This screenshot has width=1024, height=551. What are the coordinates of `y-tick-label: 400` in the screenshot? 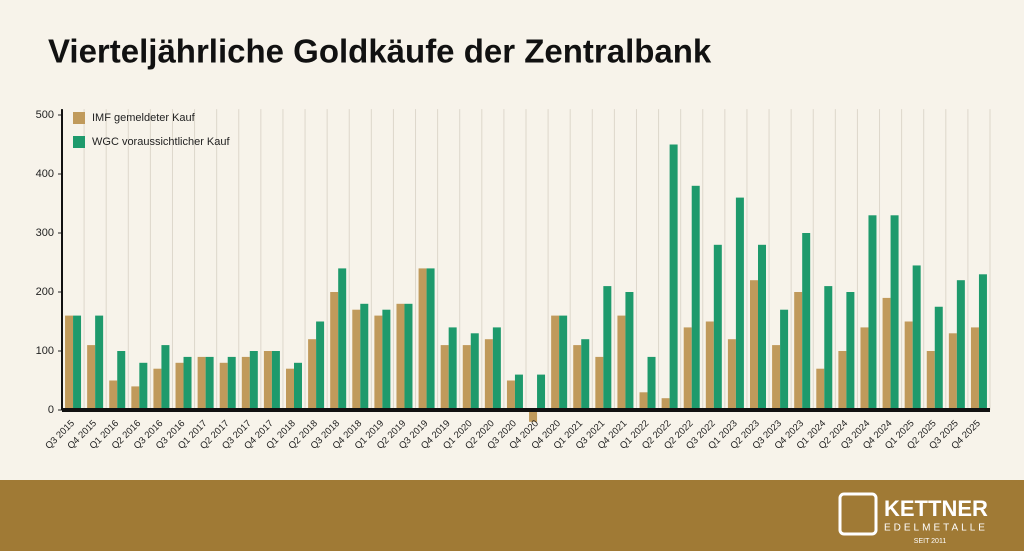 It's located at (45, 174).